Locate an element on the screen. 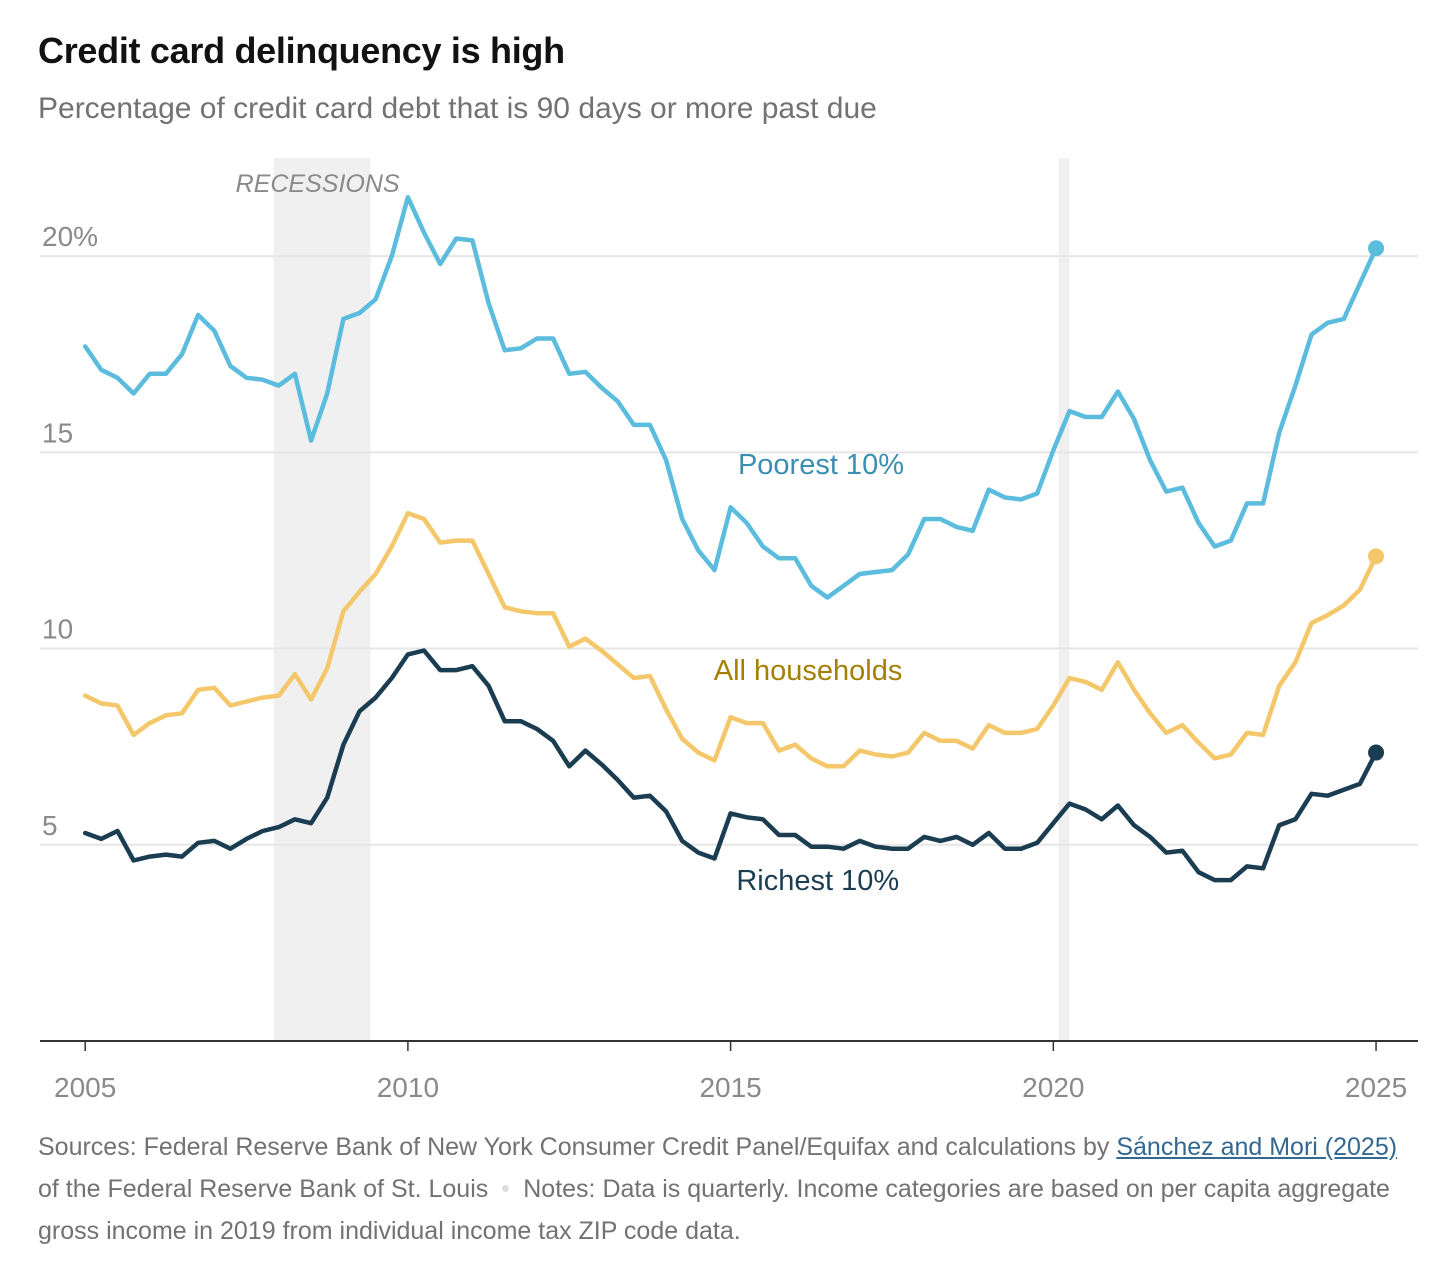  separator-dot is located at coordinates (506, 1188).